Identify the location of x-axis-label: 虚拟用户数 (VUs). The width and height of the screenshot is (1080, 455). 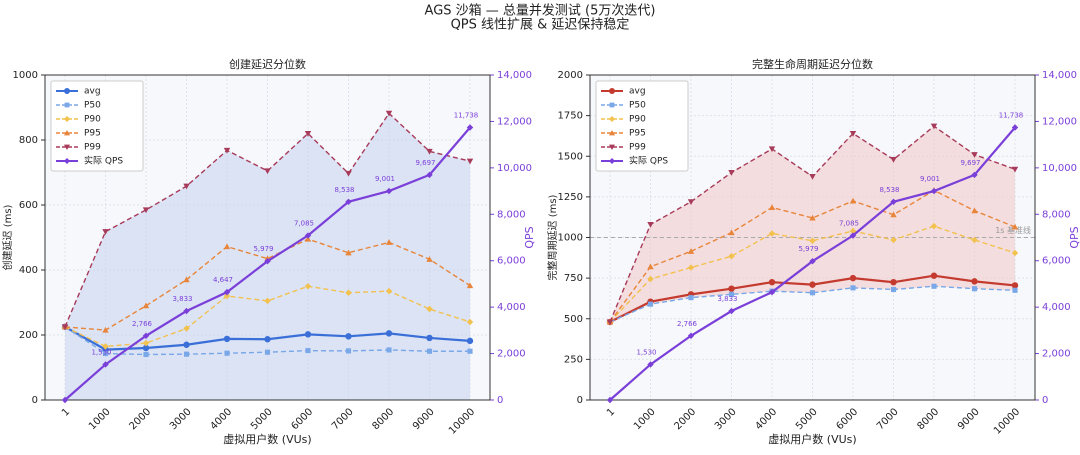
(812, 439).